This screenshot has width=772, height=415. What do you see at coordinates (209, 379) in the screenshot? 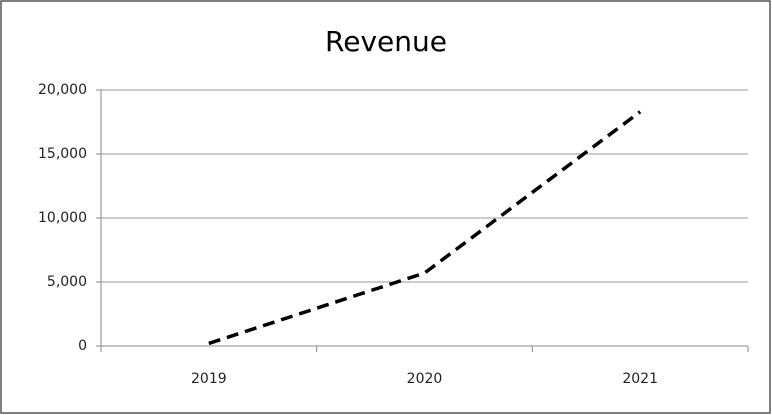
I see `x-tick-label: 2019` at bounding box center [209, 379].